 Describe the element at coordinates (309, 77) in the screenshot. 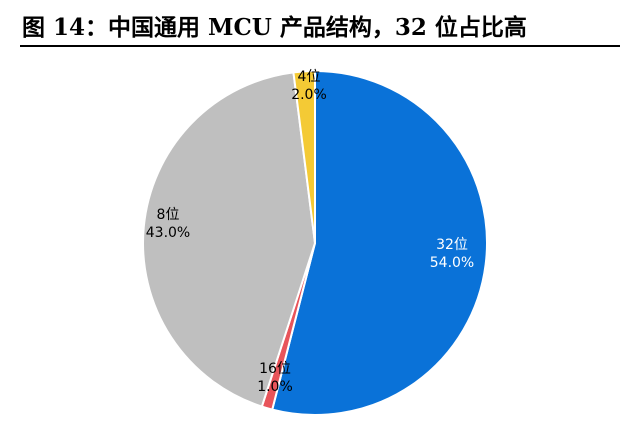

I see `slice-name-label: 4位` at that location.